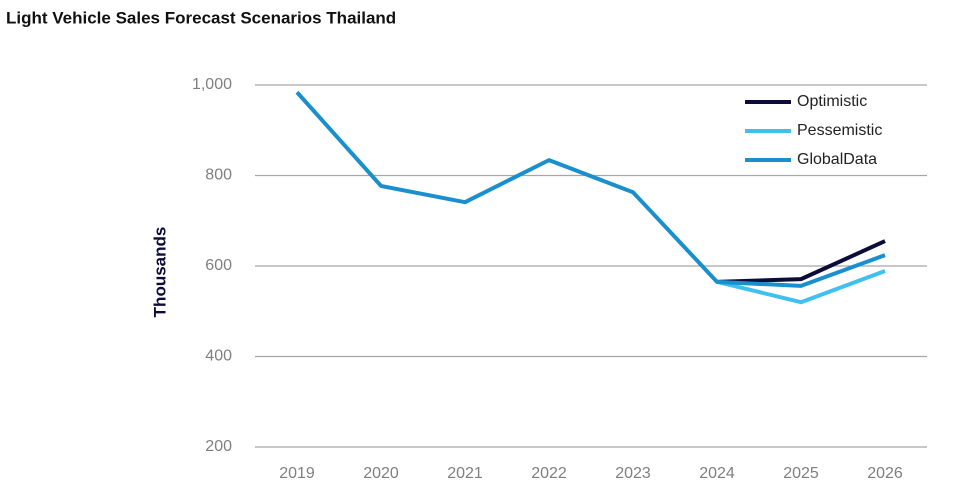 This screenshot has height=504, width=959. Describe the element at coordinates (885, 473) in the screenshot. I see `x-tick-label: 2026` at that location.